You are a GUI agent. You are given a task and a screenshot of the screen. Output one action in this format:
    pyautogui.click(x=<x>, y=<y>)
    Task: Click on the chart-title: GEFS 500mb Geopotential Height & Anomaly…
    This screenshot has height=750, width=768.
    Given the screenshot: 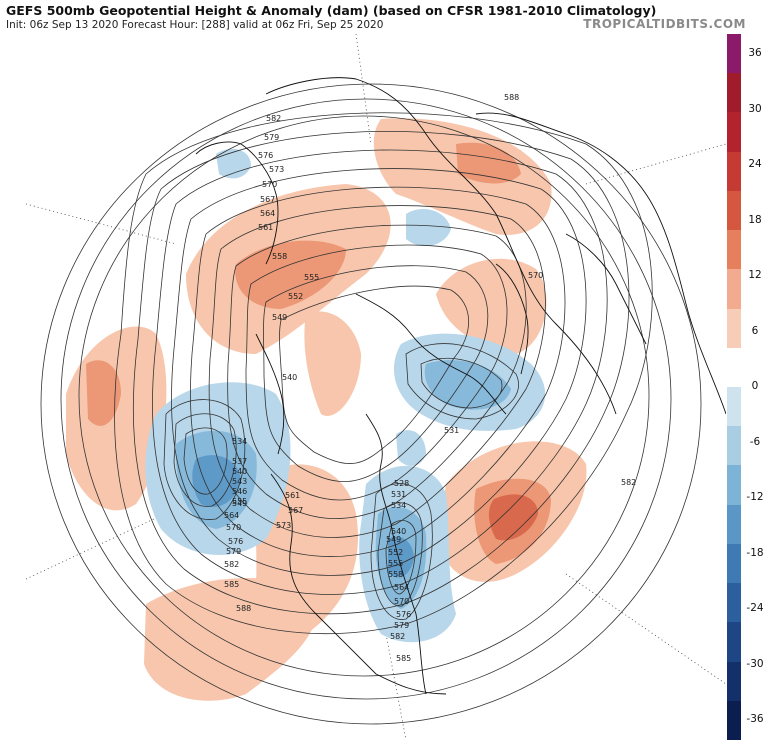 What is the action you would take?
    pyautogui.click(x=331, y=10)
    